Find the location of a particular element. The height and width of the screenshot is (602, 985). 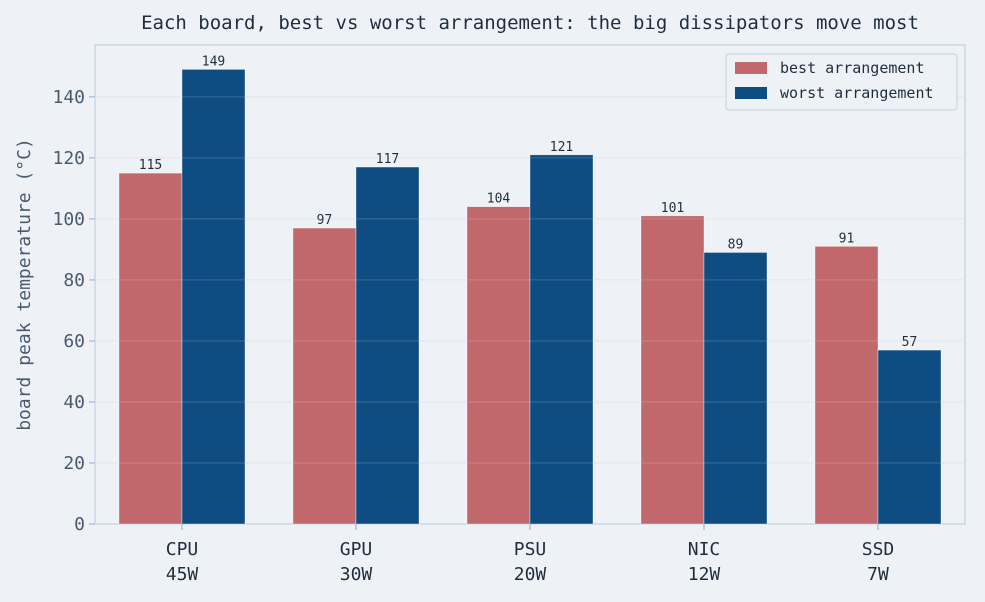

bar-nic-worst is located at coordinates (735, 388).